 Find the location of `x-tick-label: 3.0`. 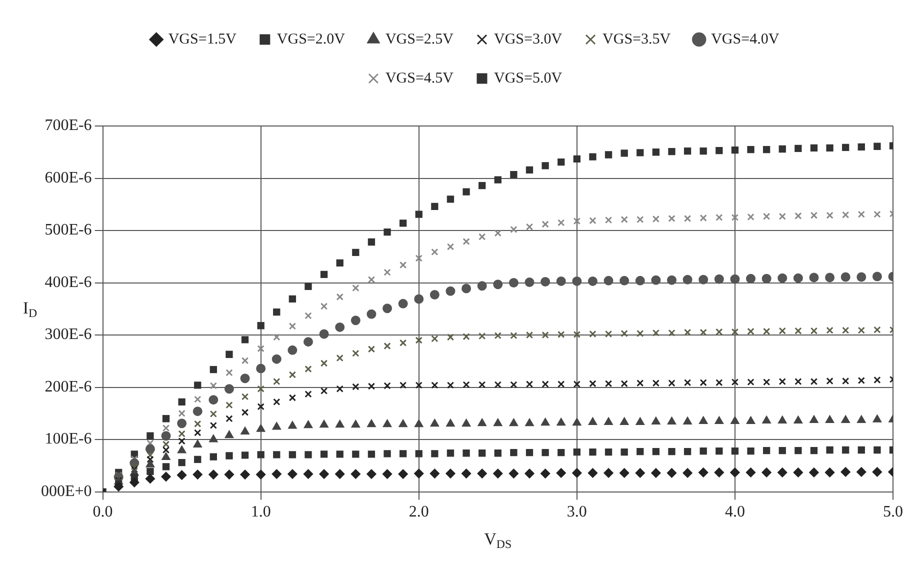

x-tick-label: 3.0 is located at coordinates (576, 512).